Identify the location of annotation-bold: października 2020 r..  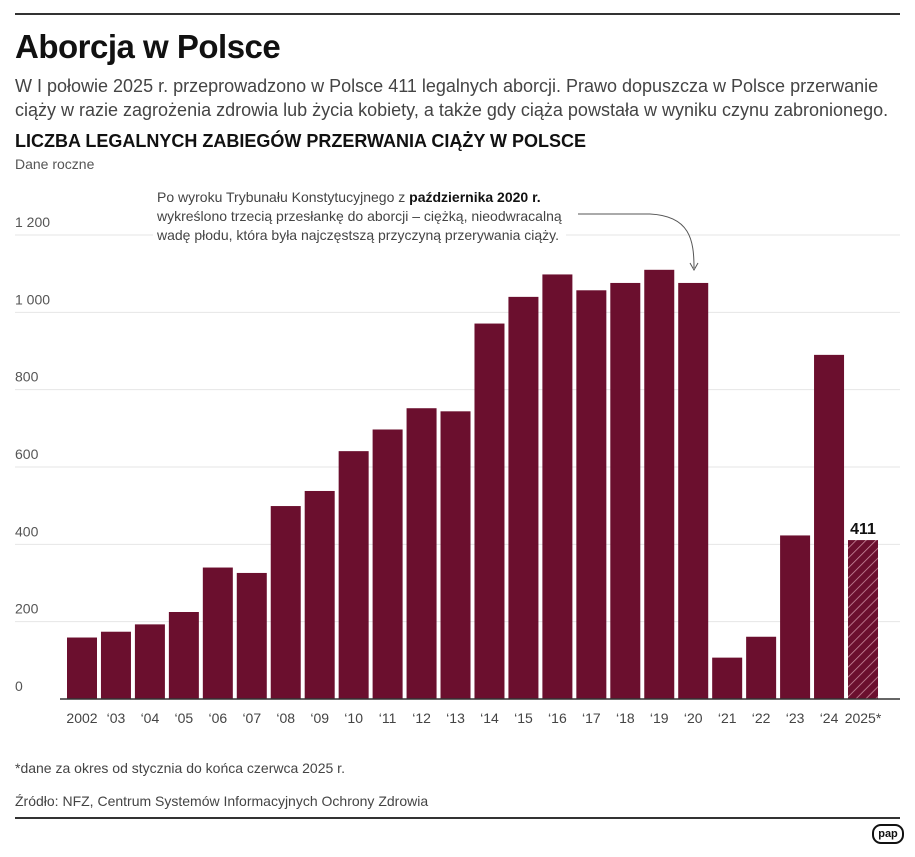
(475, 197).